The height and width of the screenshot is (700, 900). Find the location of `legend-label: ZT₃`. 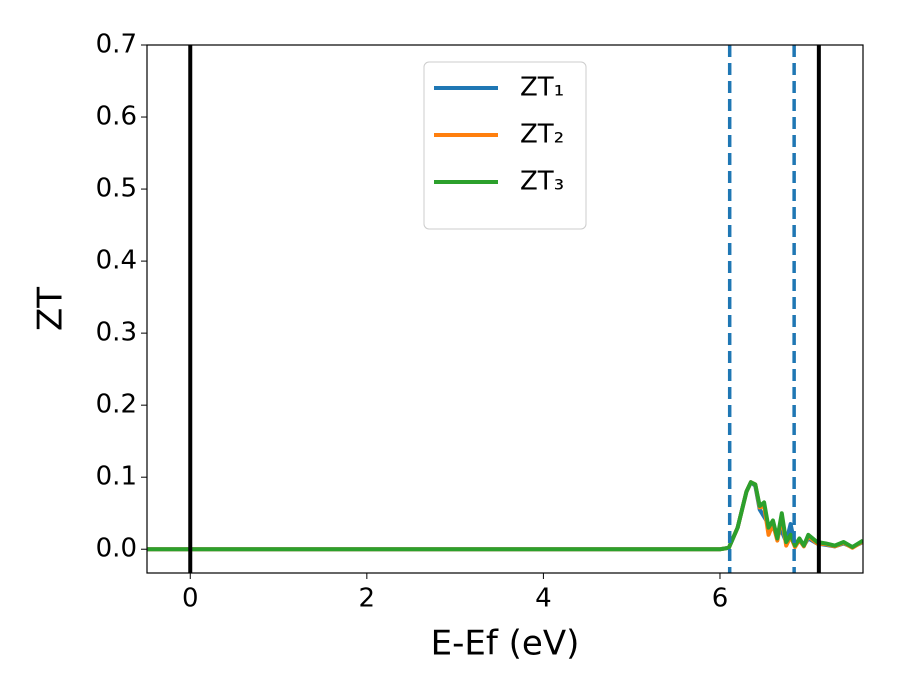

legend-label: ZT₃ is located at coordinates (542, 182).